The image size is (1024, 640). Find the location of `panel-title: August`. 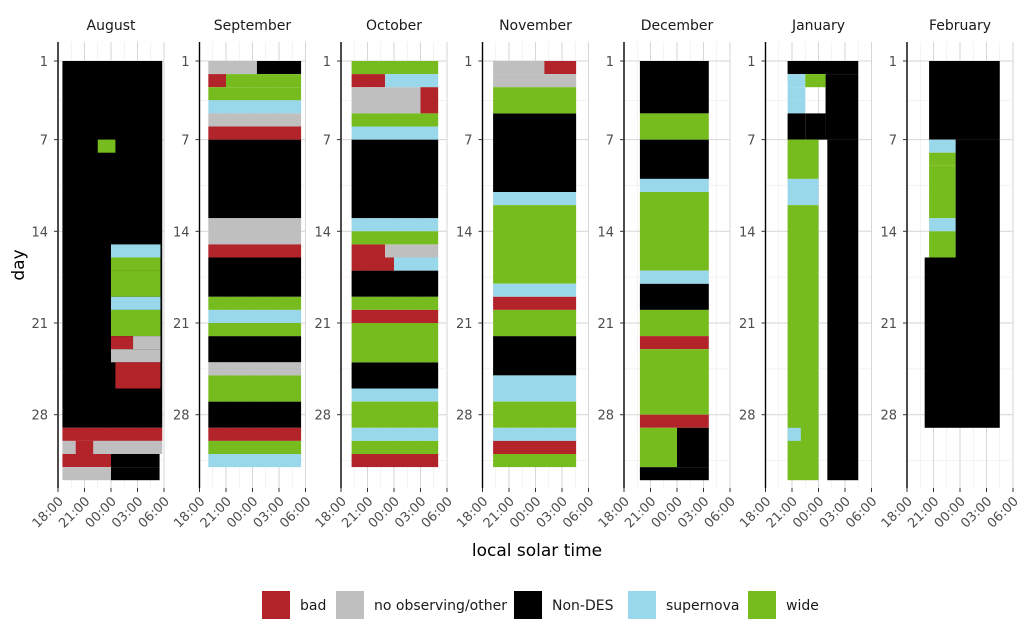

panel-title: August is located at coordinates (112, 26).